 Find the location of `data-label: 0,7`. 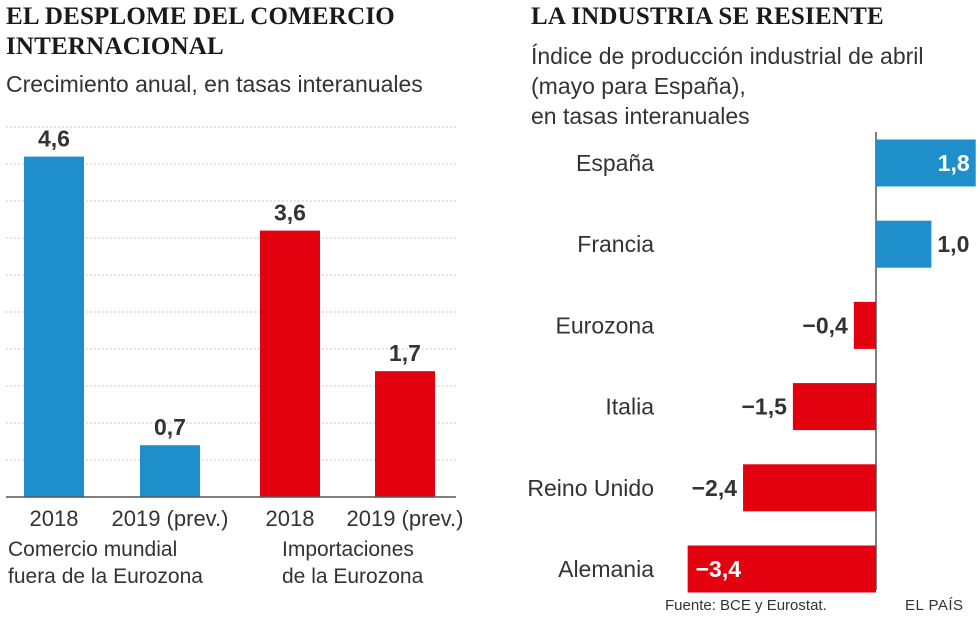

data-label: 0,7 is located at coordinates (170, 427).